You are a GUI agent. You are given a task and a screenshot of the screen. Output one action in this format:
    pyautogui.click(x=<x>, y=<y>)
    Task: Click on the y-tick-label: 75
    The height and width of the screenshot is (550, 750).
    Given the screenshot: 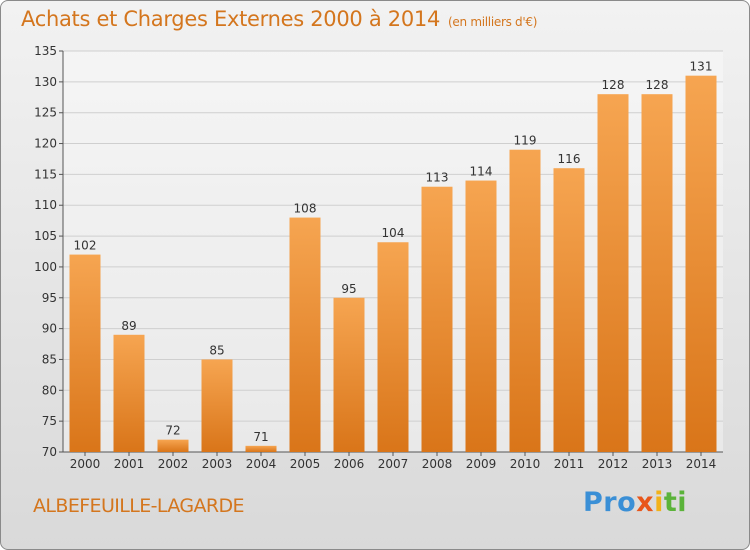 What is the action you would take?
    pyautogui.click(x=49, y=421)
    